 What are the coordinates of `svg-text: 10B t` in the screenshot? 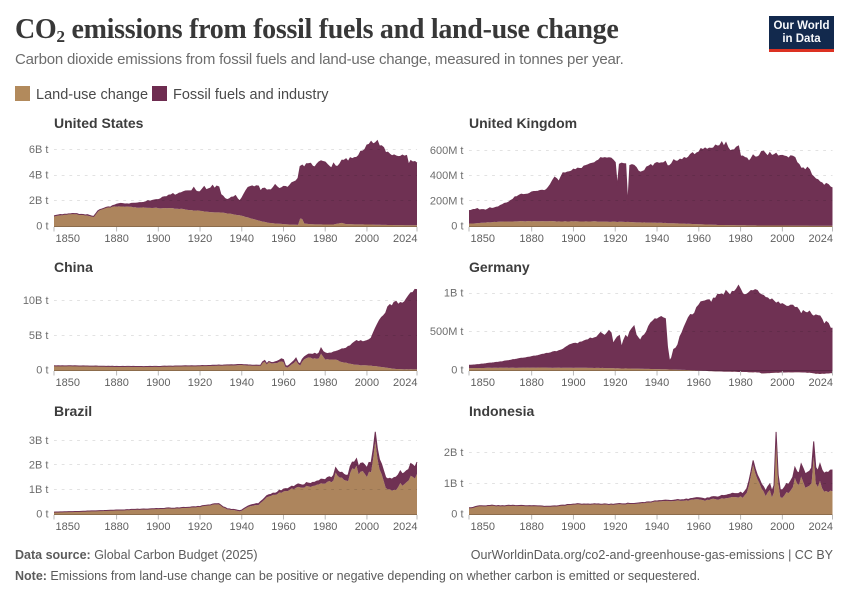 It's located at (36, 301).